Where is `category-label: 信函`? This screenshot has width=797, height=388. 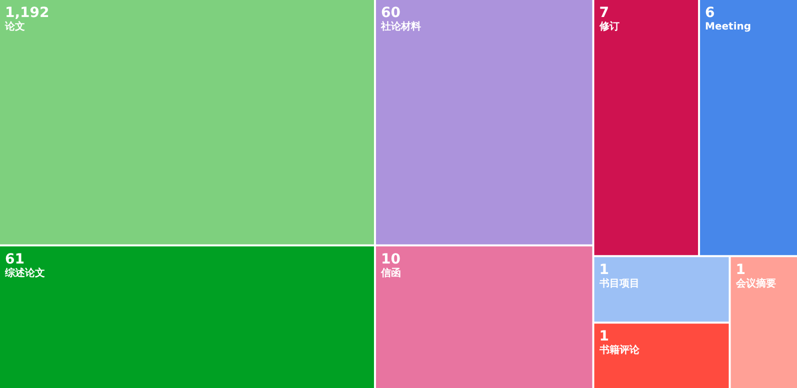 category-label: 信函 is located at coordinates (390, 272).